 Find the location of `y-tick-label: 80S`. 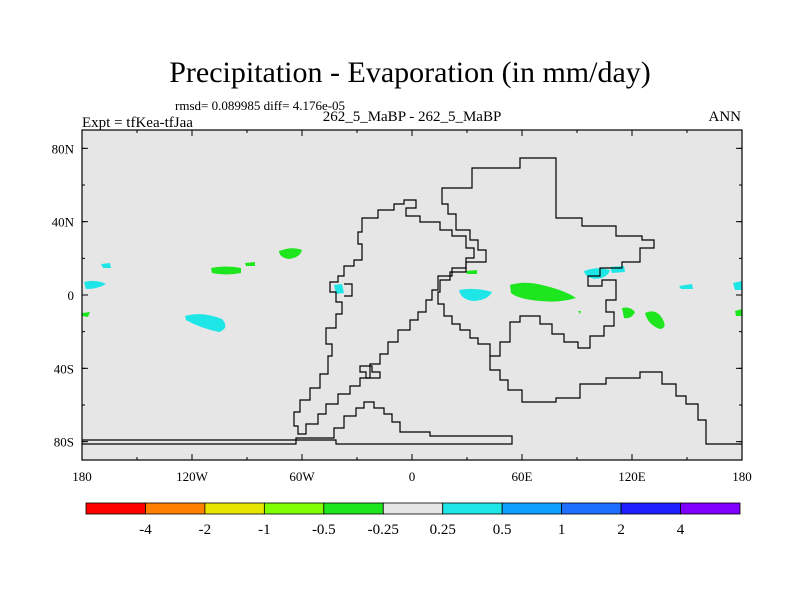

y-tick-label: 80S is located at coordinates (64, 442).